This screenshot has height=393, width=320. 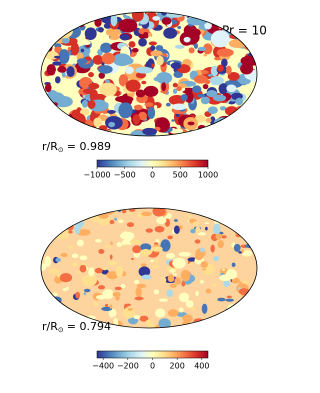 I want to click on colorbar-tick-label: 0, so click(x=152, y=366).